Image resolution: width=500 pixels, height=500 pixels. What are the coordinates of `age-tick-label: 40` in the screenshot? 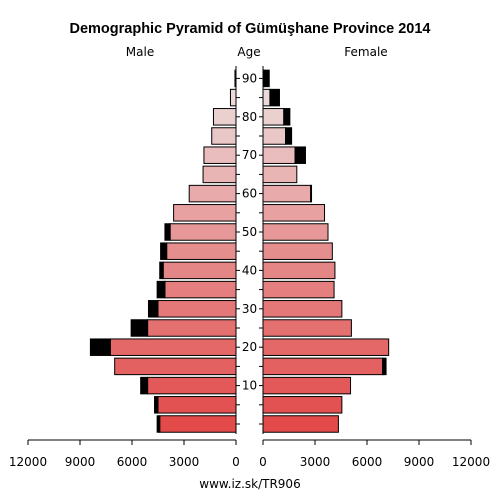 It's located at (249, 270).